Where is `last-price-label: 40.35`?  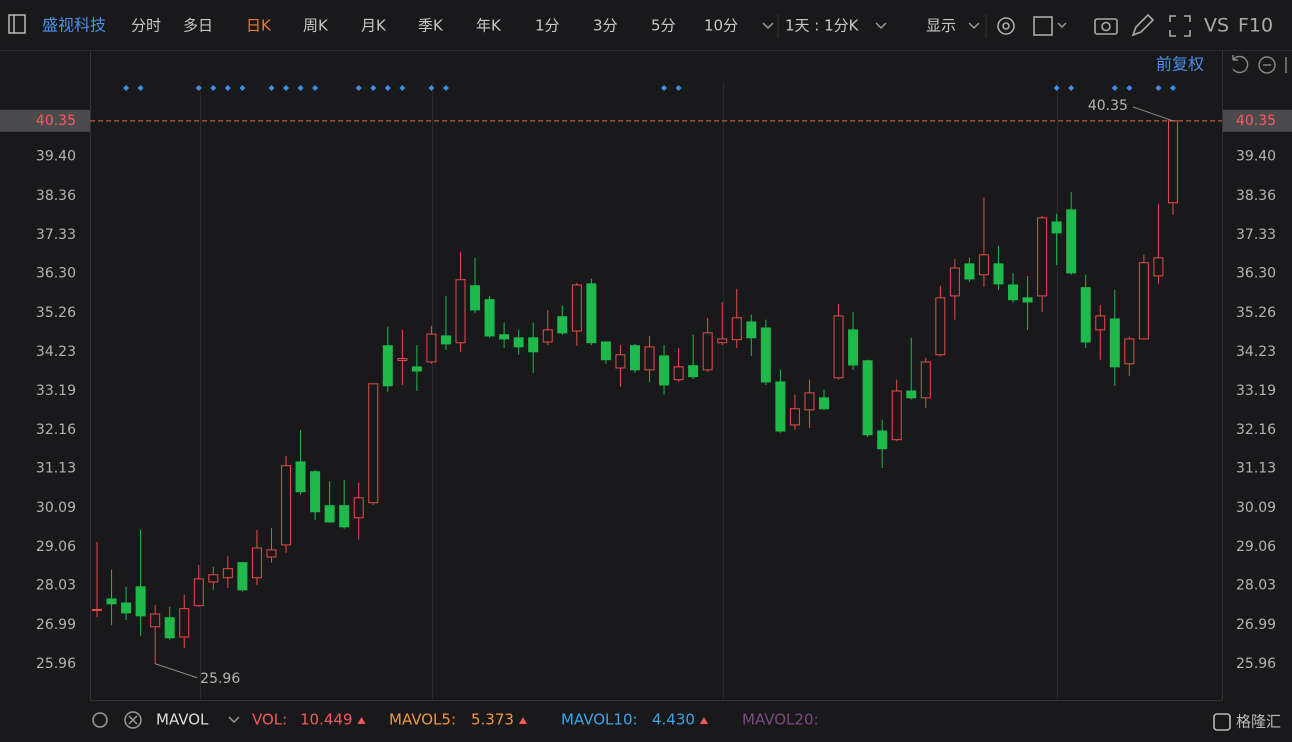
last-price-label: 40.35 is located at coordinates (1256, 121).